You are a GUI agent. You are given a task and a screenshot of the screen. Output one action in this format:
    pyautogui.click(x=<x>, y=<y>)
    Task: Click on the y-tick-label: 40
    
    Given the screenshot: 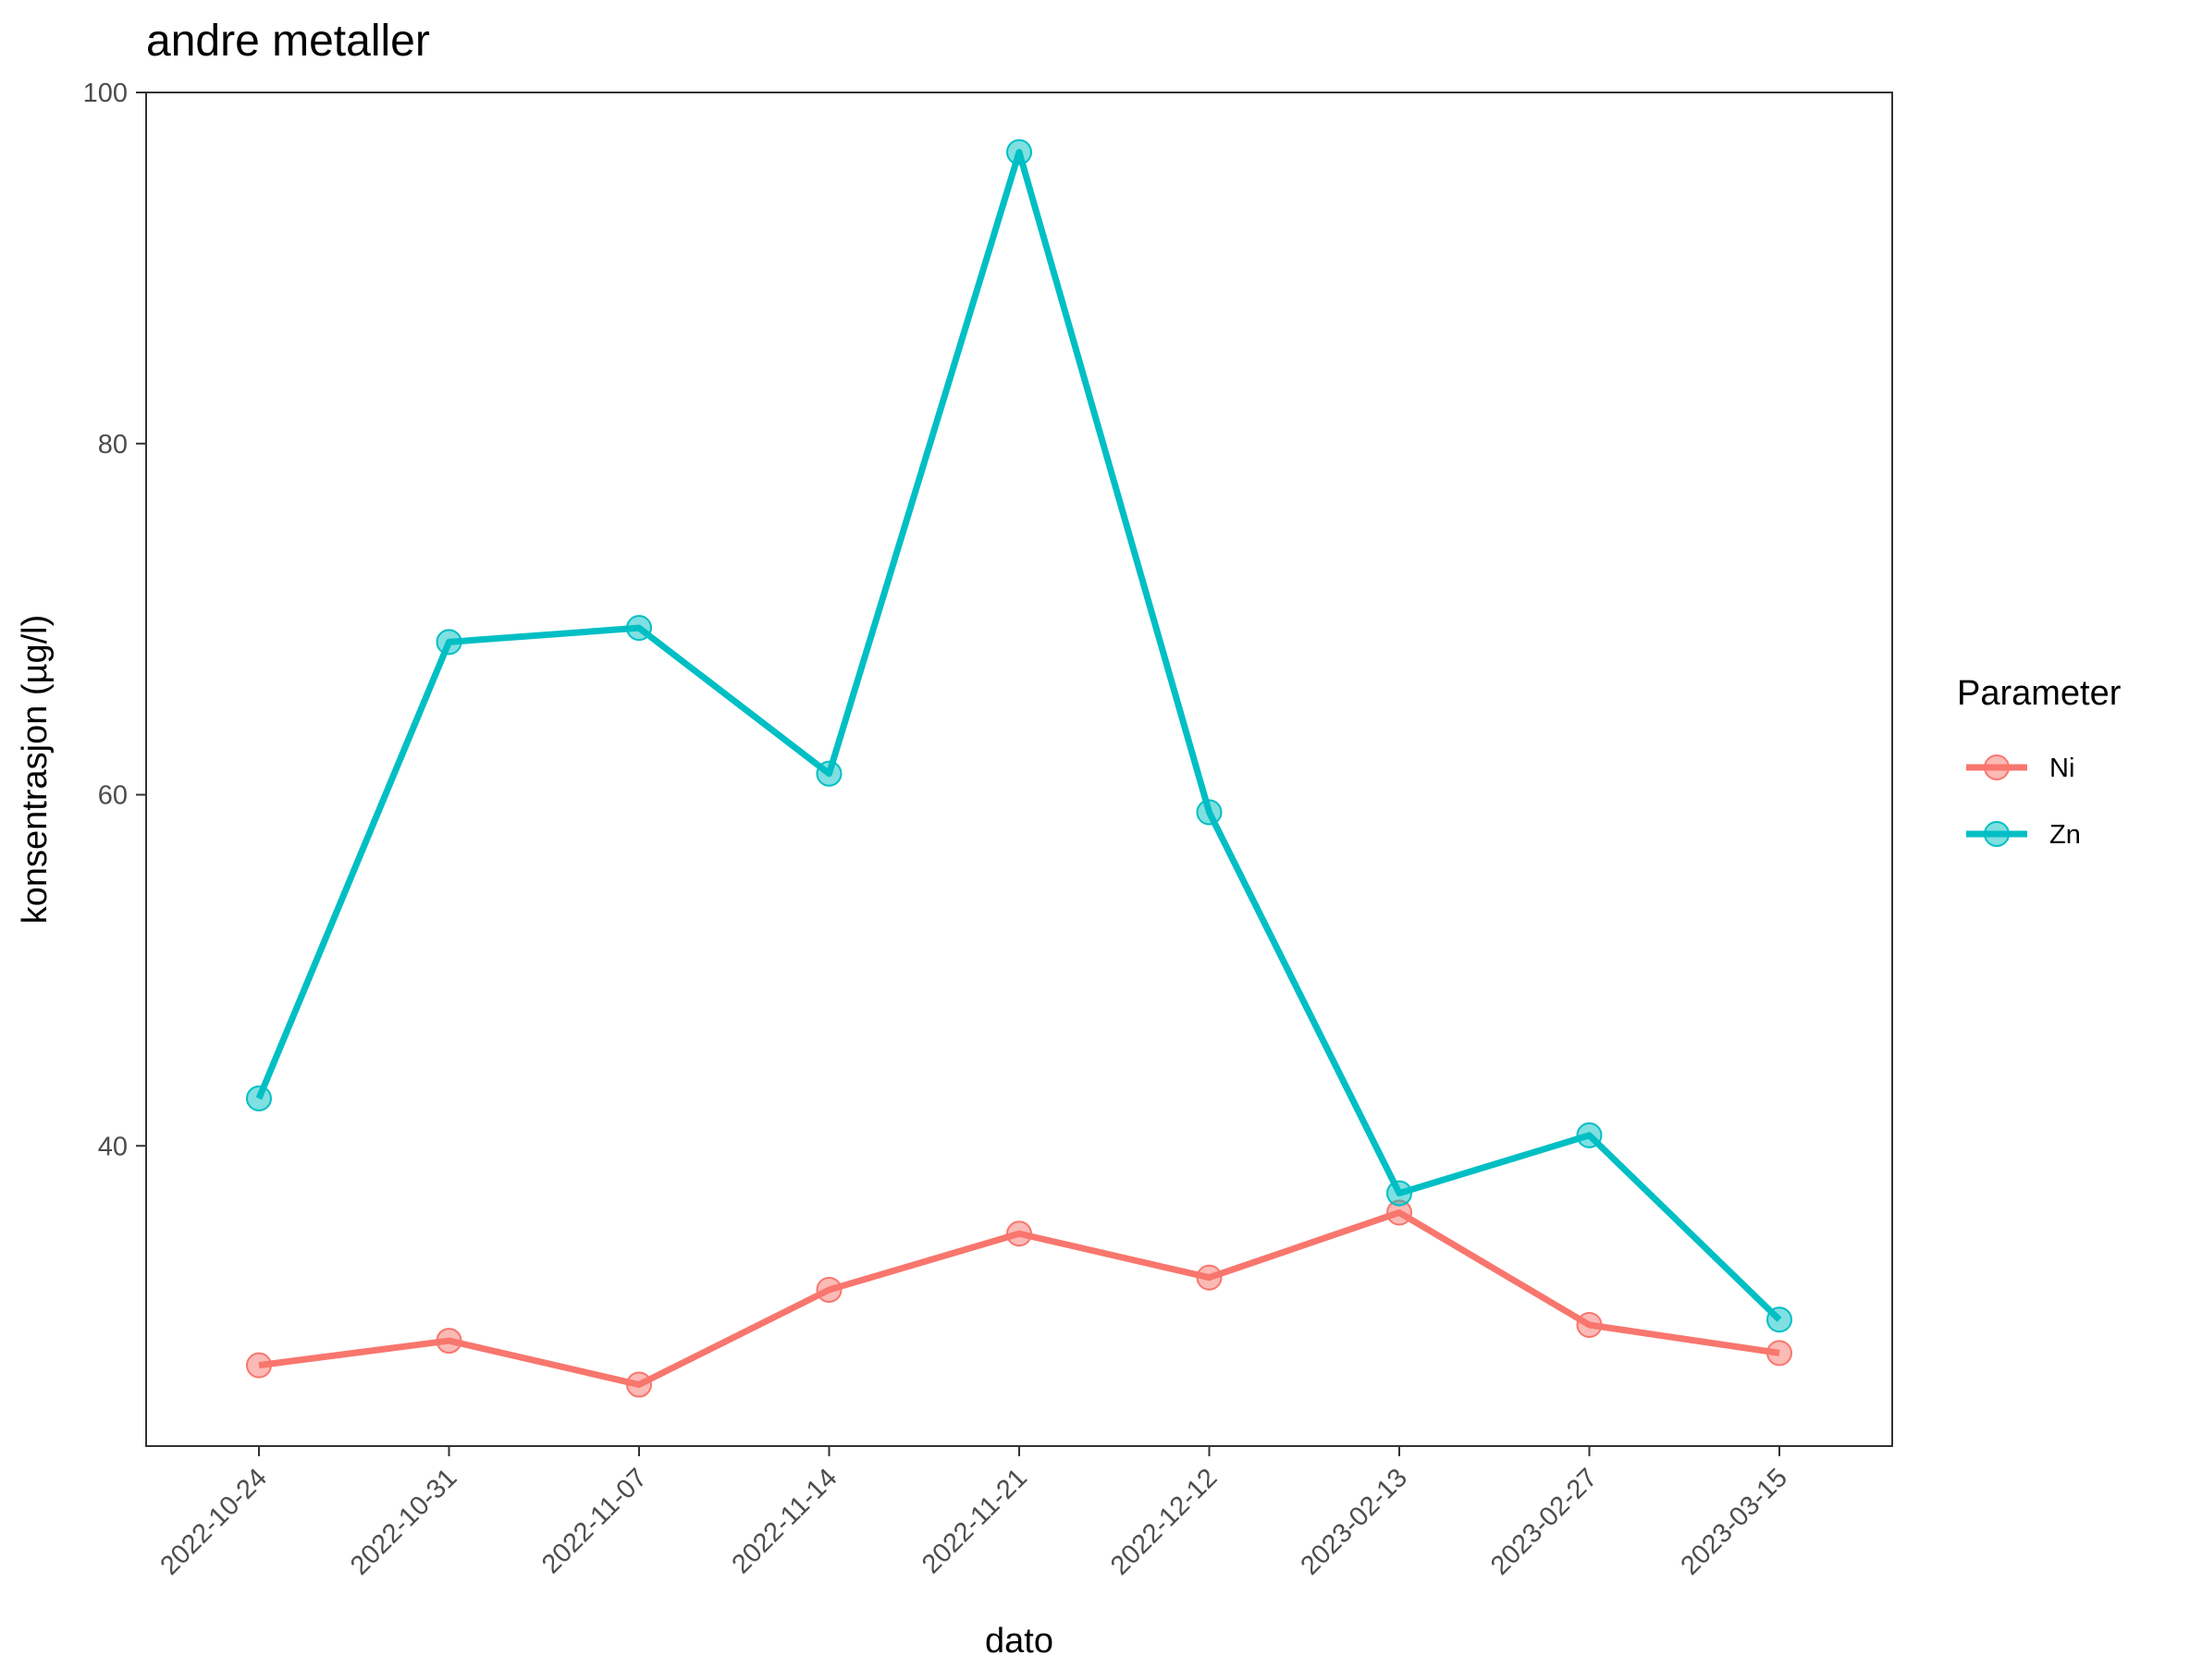 What is the action you would take?
    pyautogui.click(x=113, y=1146)
    